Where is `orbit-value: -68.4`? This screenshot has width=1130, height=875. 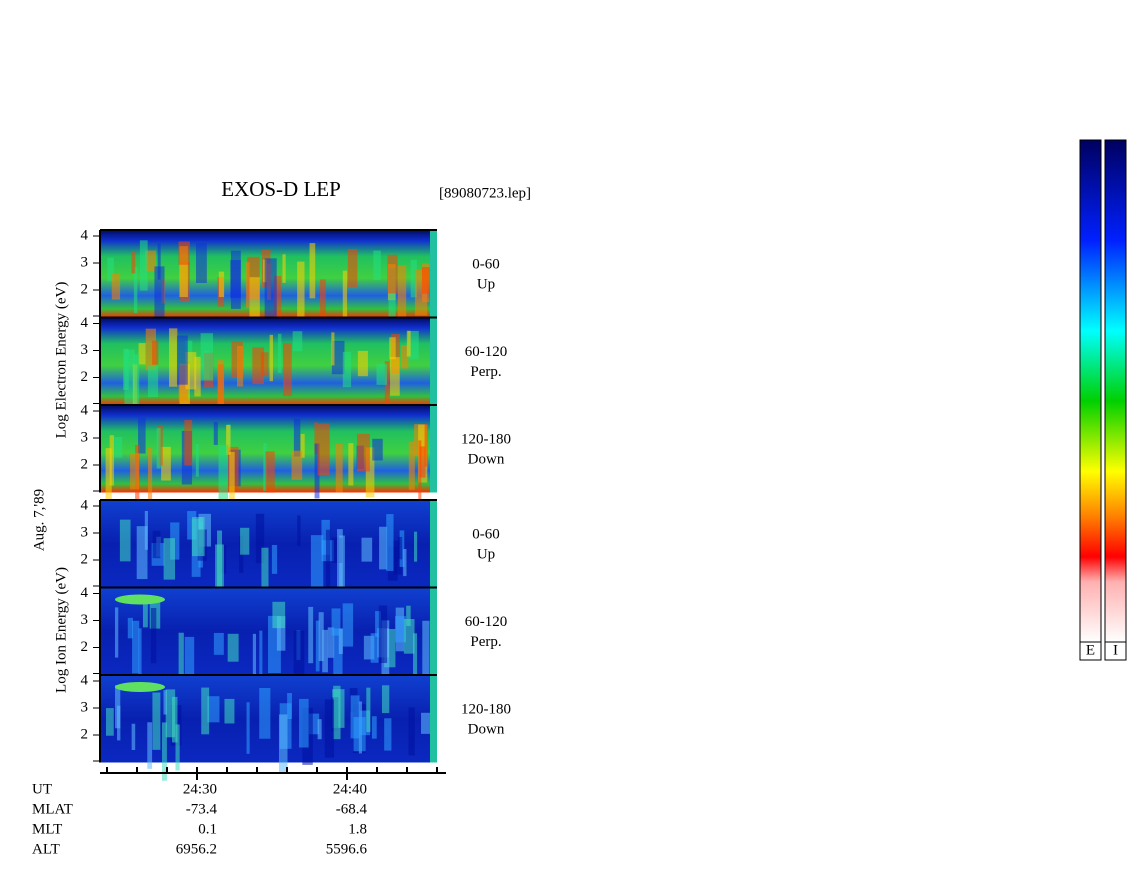
orbit-value: -68.4 is located at coordinates (352, 809).